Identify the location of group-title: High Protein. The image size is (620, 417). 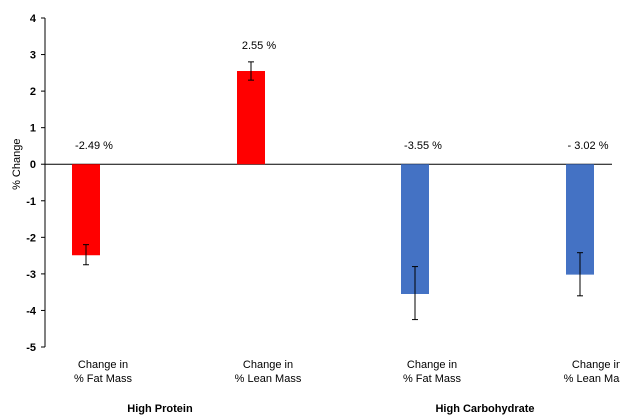
(160, 409).